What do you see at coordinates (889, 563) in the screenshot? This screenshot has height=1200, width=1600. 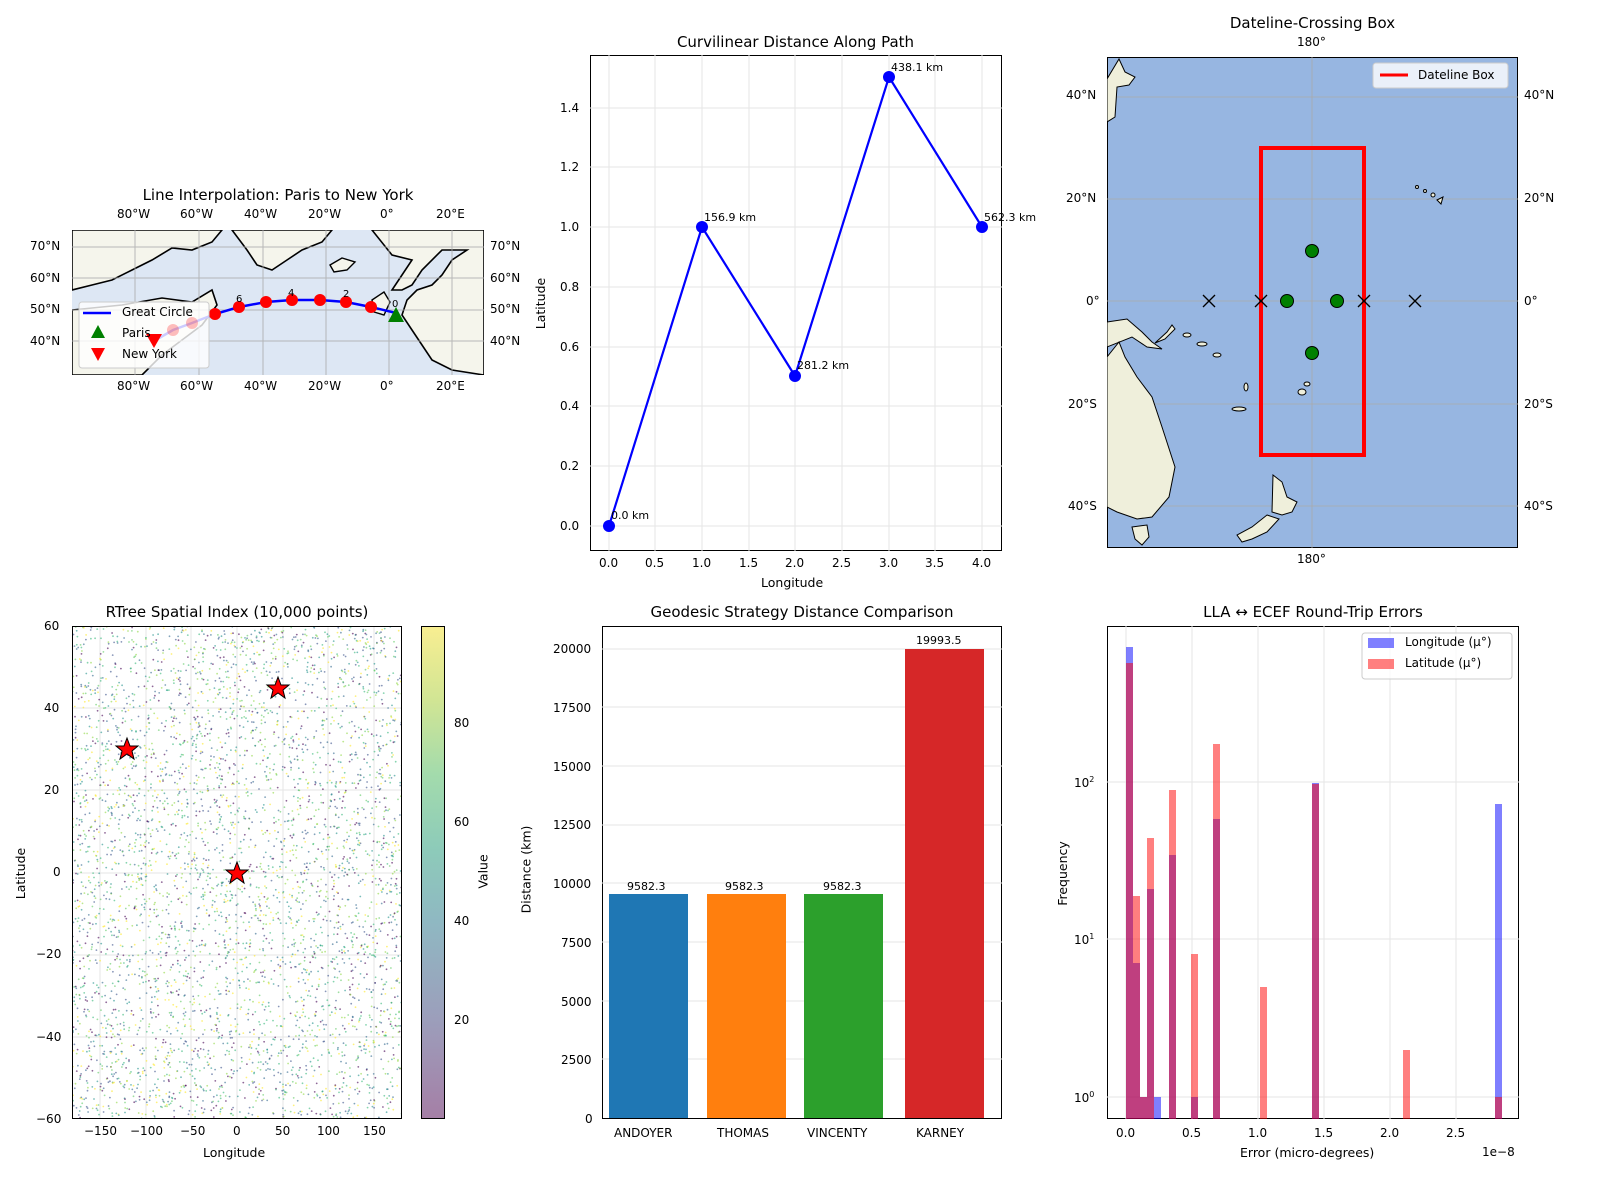 I see `x-tick: 3.0` at bounding box center [889, 563].